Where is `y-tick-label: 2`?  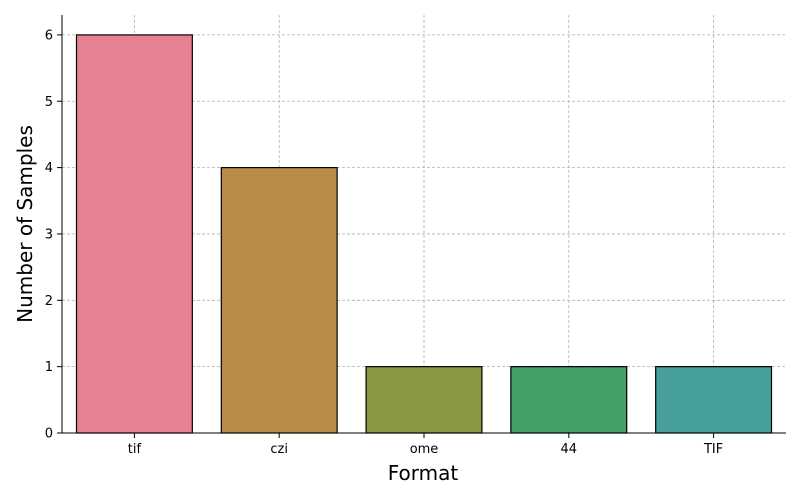 y-tick-label: 2 is located at coordinates (49, 301).